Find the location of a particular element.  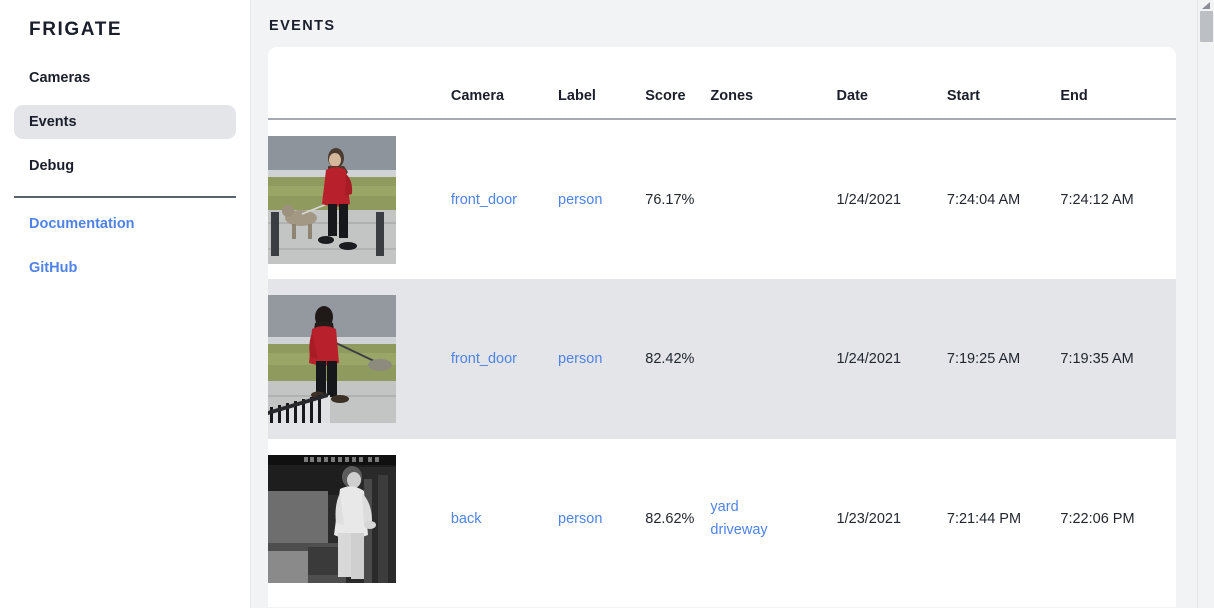

event-start-cell: 7:19:25 AM is located at coordinates (1003, 359).